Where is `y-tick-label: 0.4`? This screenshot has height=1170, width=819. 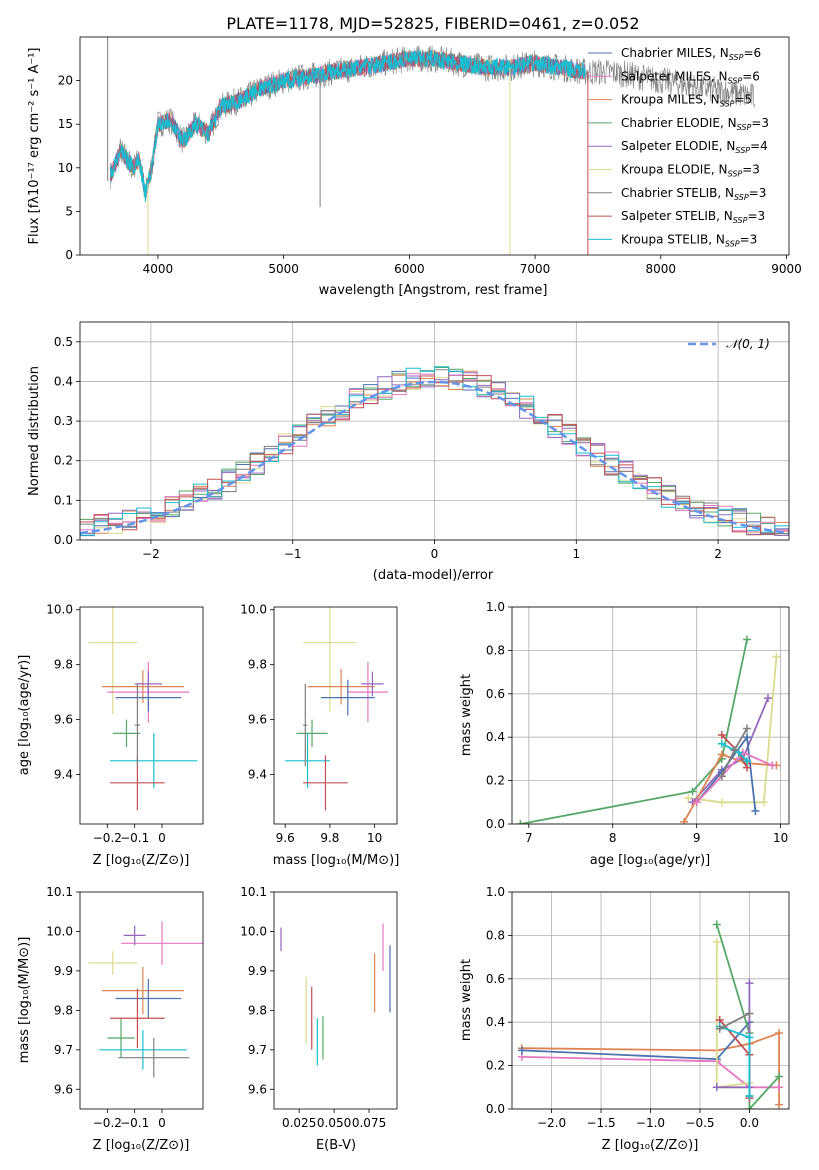 y-tick-label: 0.4 is located at coordinates (63, 381).